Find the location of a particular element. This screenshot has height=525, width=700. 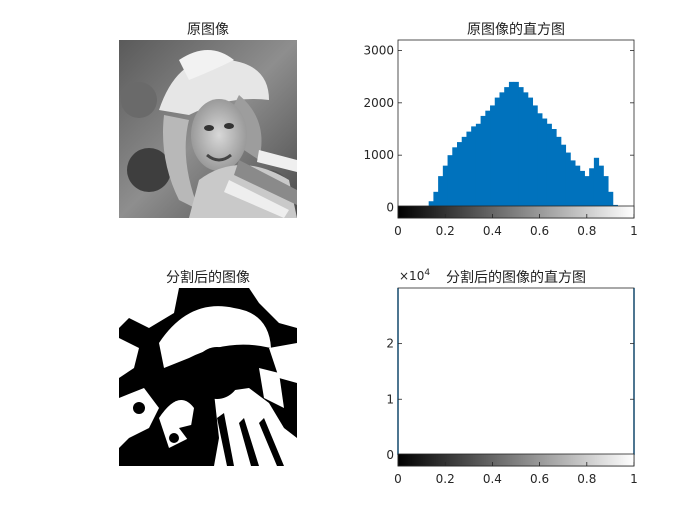

segmented-image-drawing is located at coordinates (208, 377).